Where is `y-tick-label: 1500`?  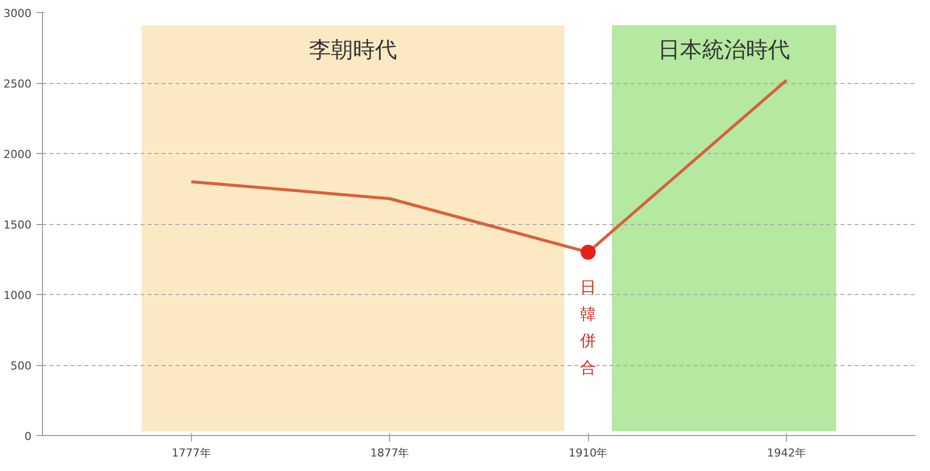
y-tick-label: 1500 is located at coordinates (18, 225).